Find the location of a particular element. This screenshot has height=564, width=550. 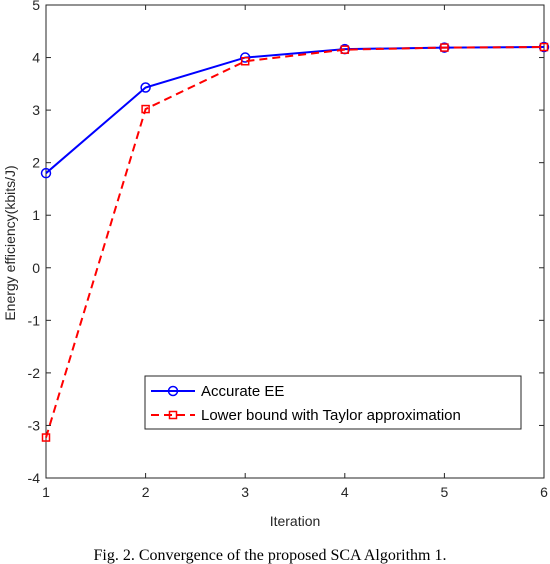

legend-label: Accurate EE is located at coordinates (242, 391).